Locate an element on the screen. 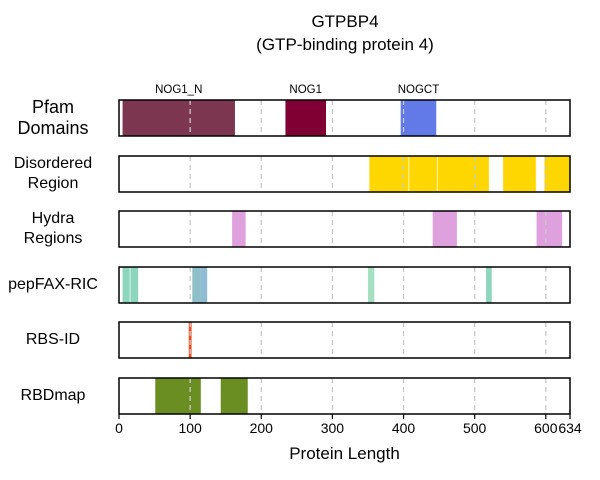 The height and width of the screenshot is (480, 600). x-tick-label-0: 0 is located at coordinates (119, 428).